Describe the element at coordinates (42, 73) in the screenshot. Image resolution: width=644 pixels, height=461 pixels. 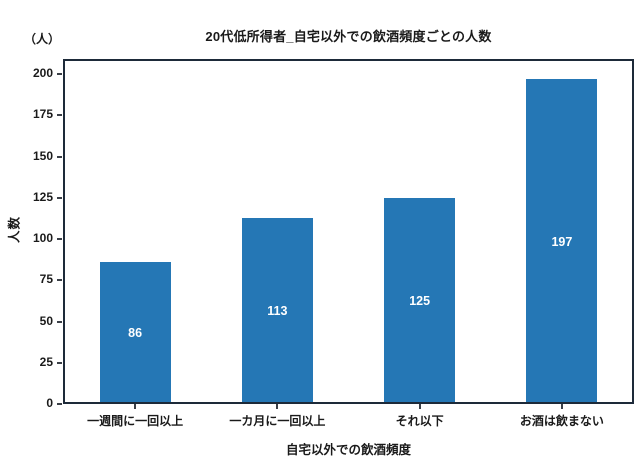
I see `y-tick-label: 200` at that location.